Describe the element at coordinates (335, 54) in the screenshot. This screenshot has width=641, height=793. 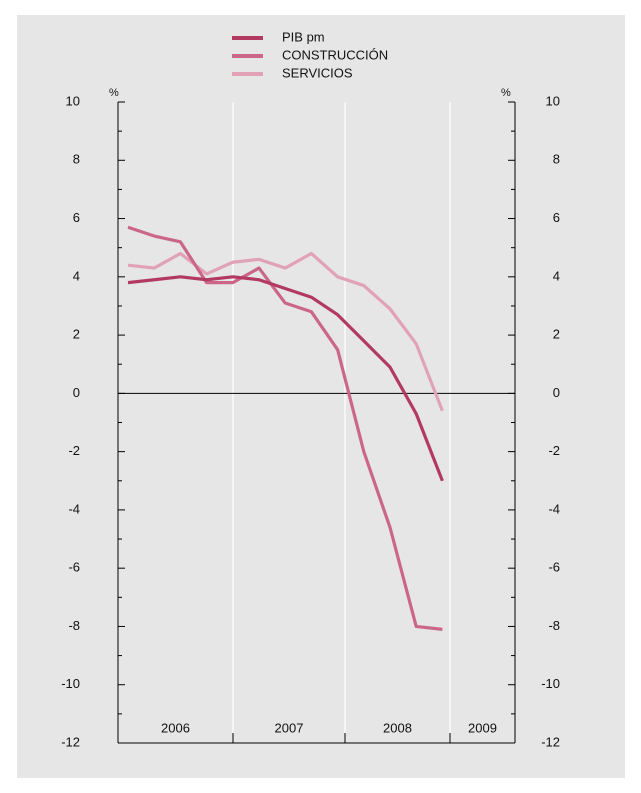
I see `legend-label: CONSTRUCCIÓN` at that location.